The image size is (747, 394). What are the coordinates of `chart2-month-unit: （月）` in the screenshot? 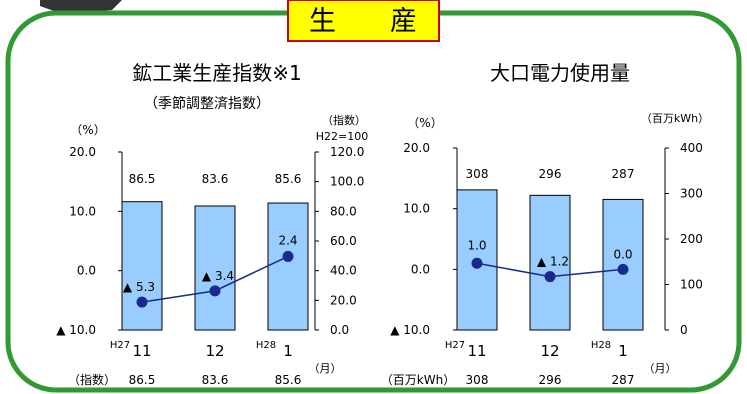 It's located at (660, 368).